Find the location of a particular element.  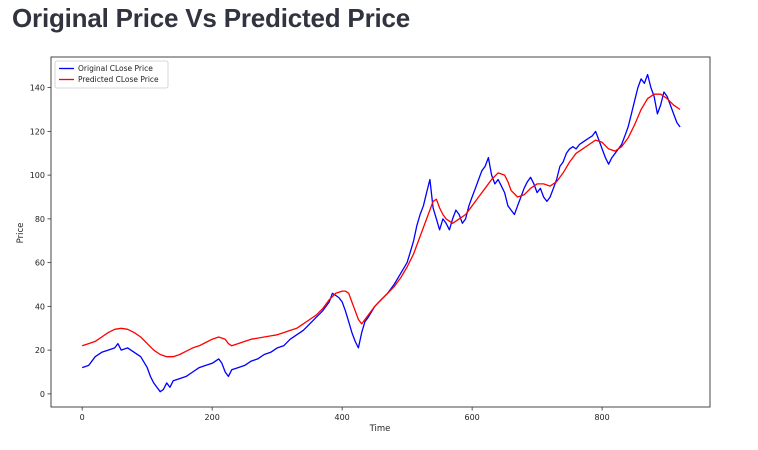

y-axis: 0 20 40 60 80 100 120 140 is located at coordinates (40, 241).